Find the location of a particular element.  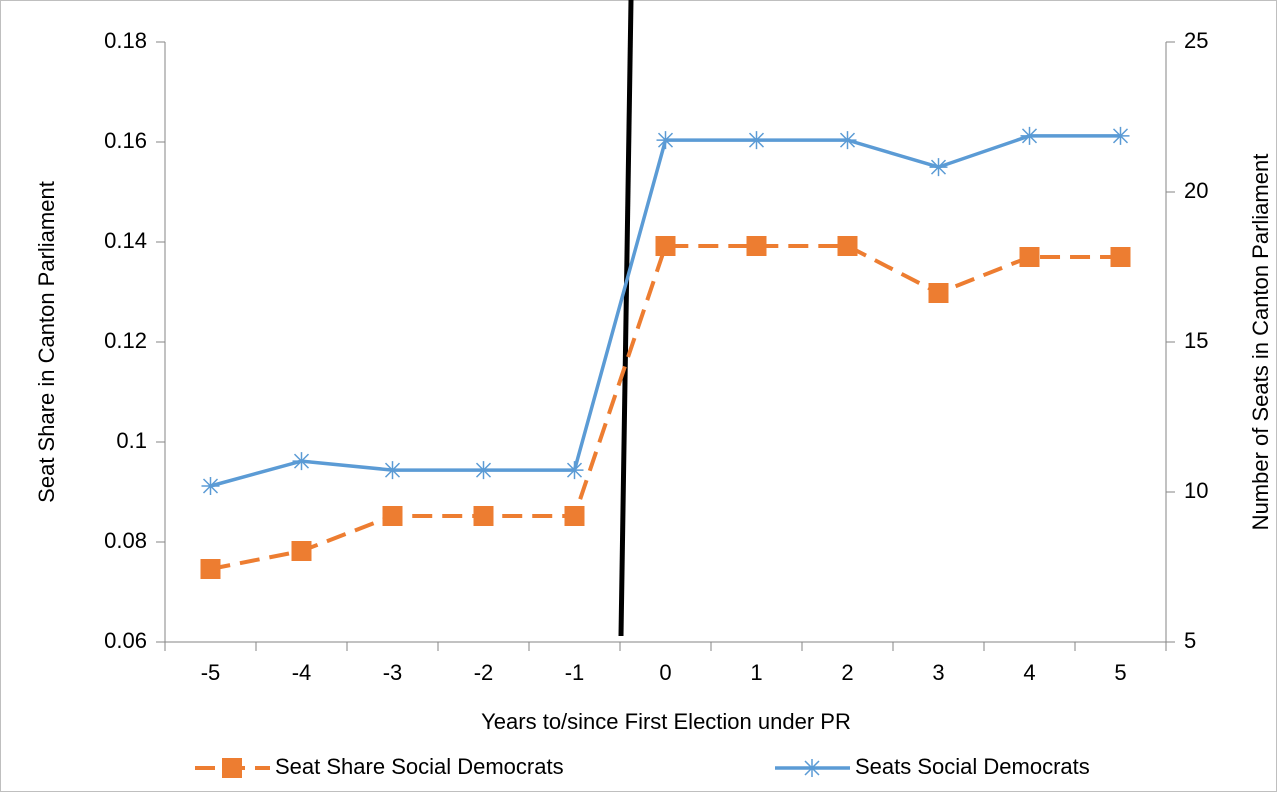

y-tick-label: 0.12 is located at coordinates (125, 340).